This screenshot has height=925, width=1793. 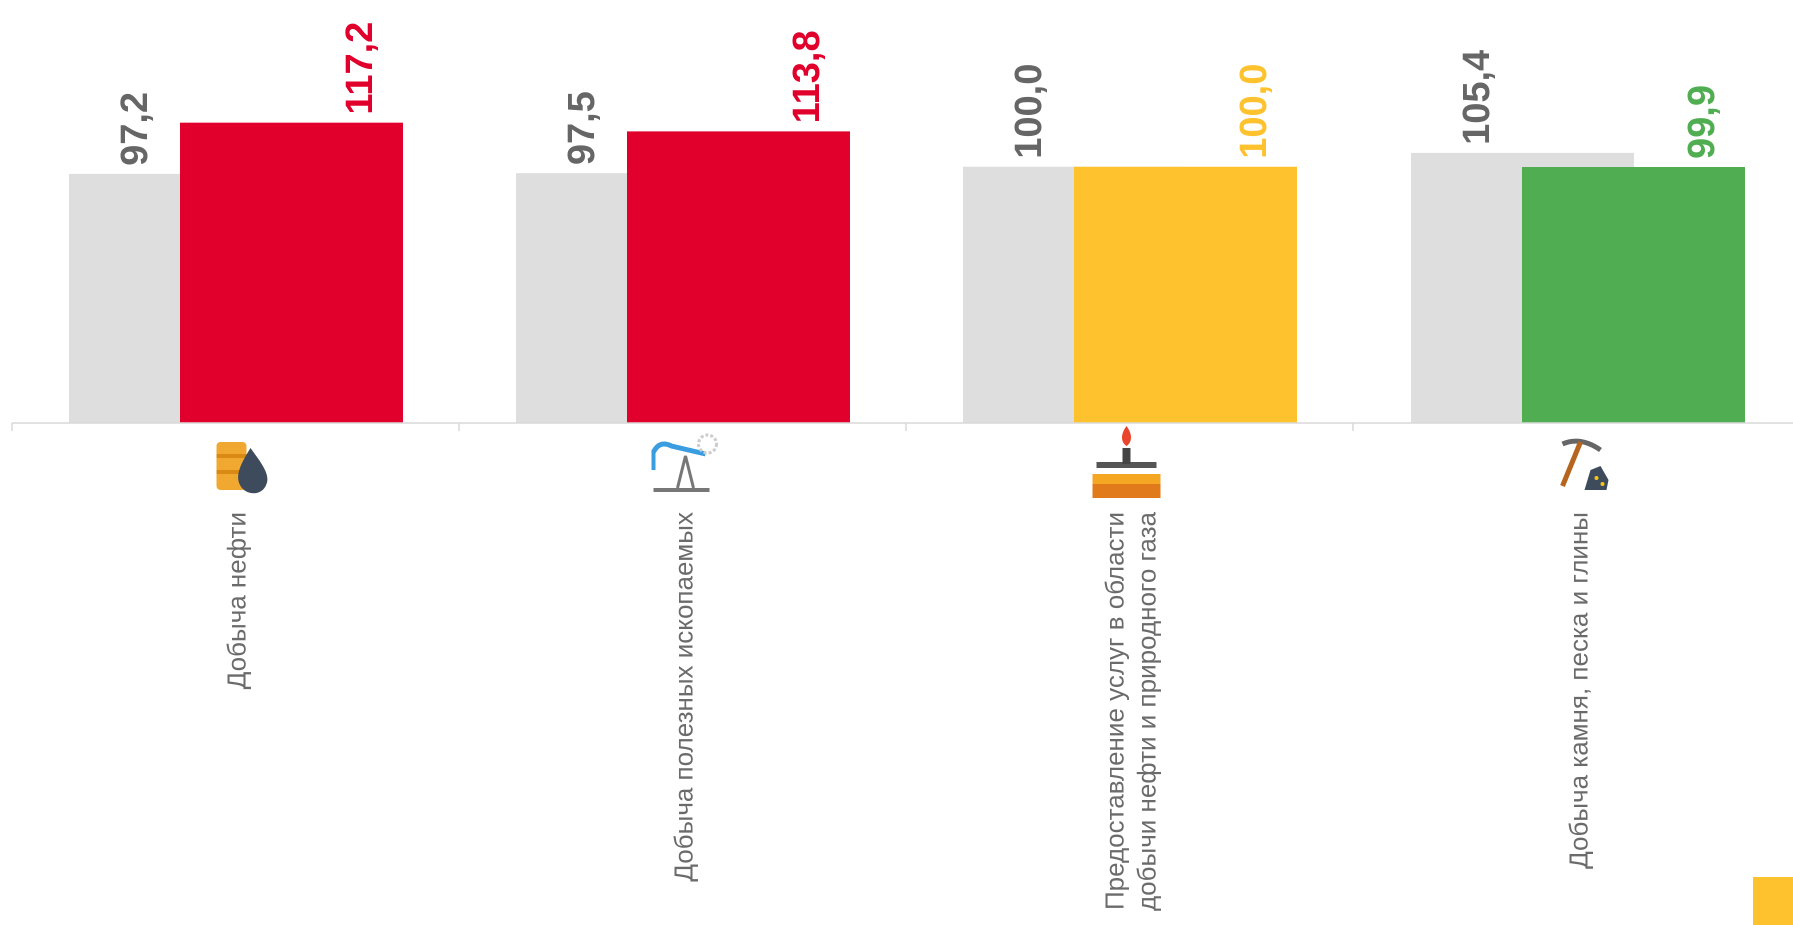 What do you see at coordinates (582, 128) in the screenshot?
I see `value-label-series1-2: 97,5` at bounding box center [582, 128].